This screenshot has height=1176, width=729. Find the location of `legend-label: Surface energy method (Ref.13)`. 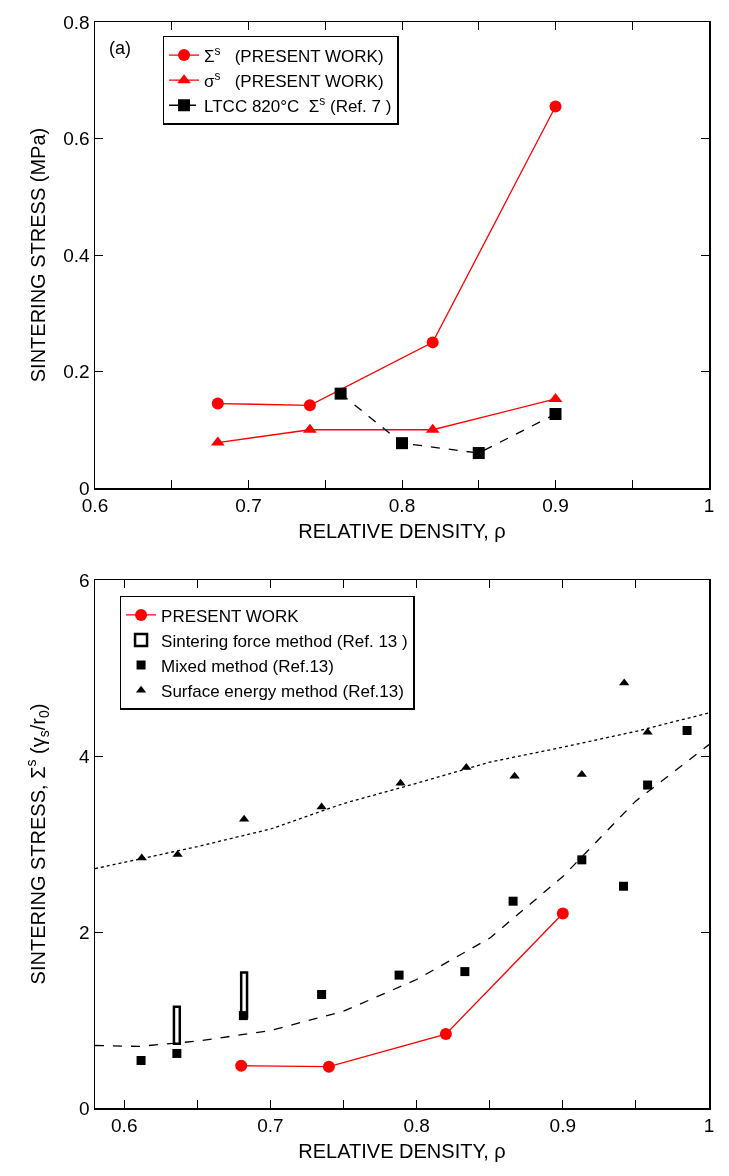

legend-label: Surface energy method (Ref.13) is located at coordinates (282, 691).